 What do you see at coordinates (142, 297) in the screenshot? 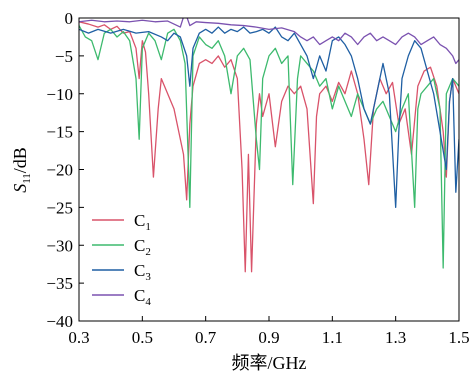
I see `legend-label-c4: C4` at bounding box center [142, 297].